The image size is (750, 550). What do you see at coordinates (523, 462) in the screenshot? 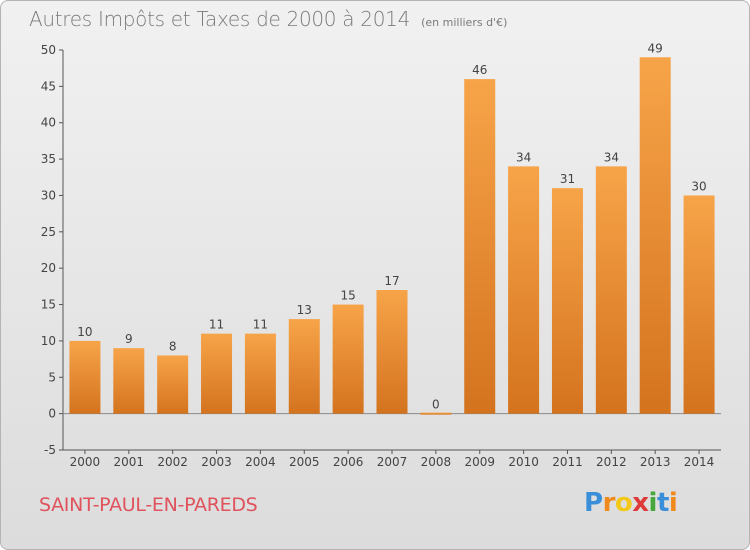
I see `x-tick-label-2010: 2010` at bounding box center [523, 462].